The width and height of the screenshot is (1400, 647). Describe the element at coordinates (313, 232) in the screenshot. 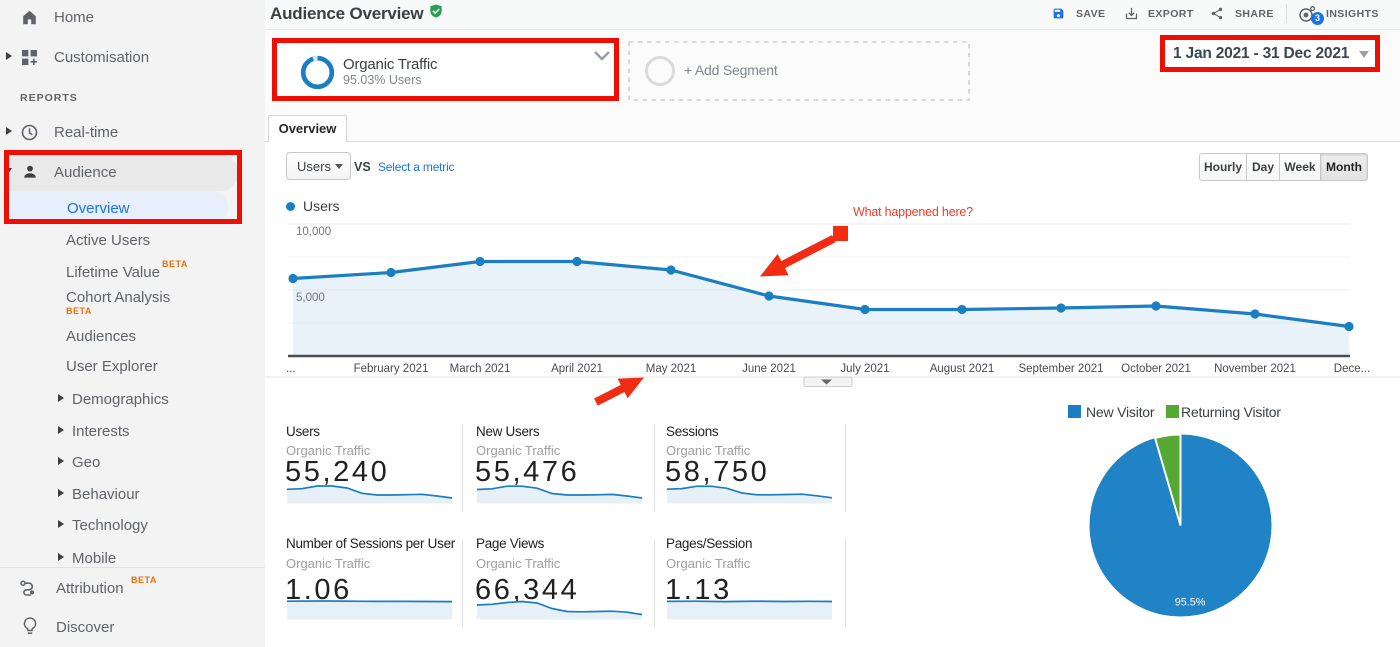

I see `svg-text: 10,000` at that location.